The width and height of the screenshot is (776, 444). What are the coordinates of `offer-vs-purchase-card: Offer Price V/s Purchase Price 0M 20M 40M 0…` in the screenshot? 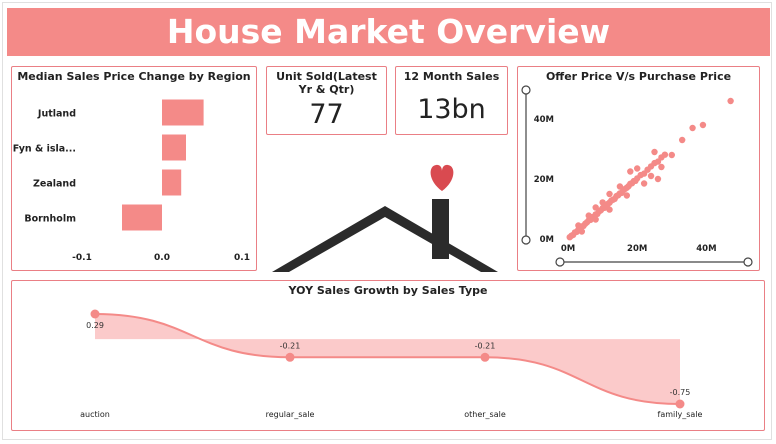 It's located at (638, 168).